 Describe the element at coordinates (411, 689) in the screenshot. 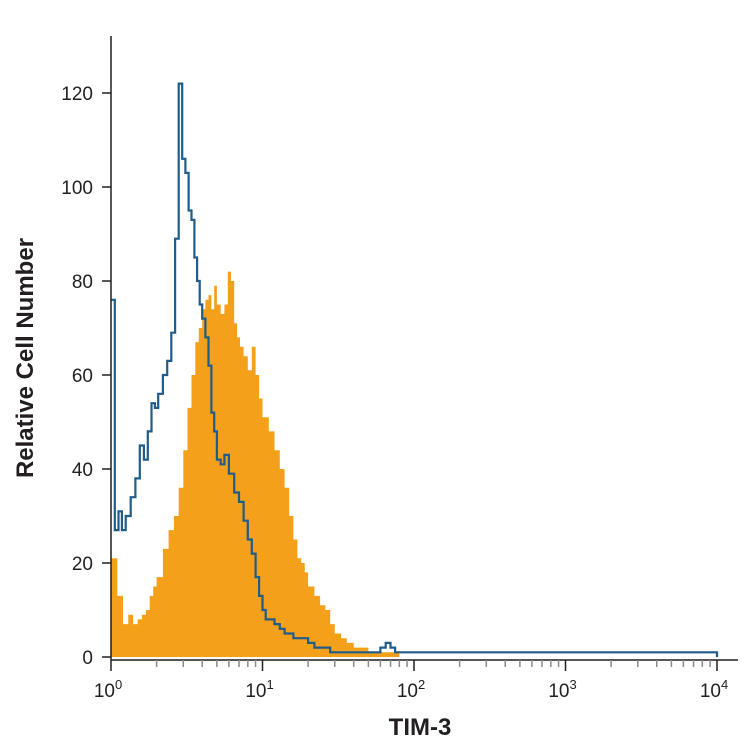

I see `x-tick-label: 10²` at that location.